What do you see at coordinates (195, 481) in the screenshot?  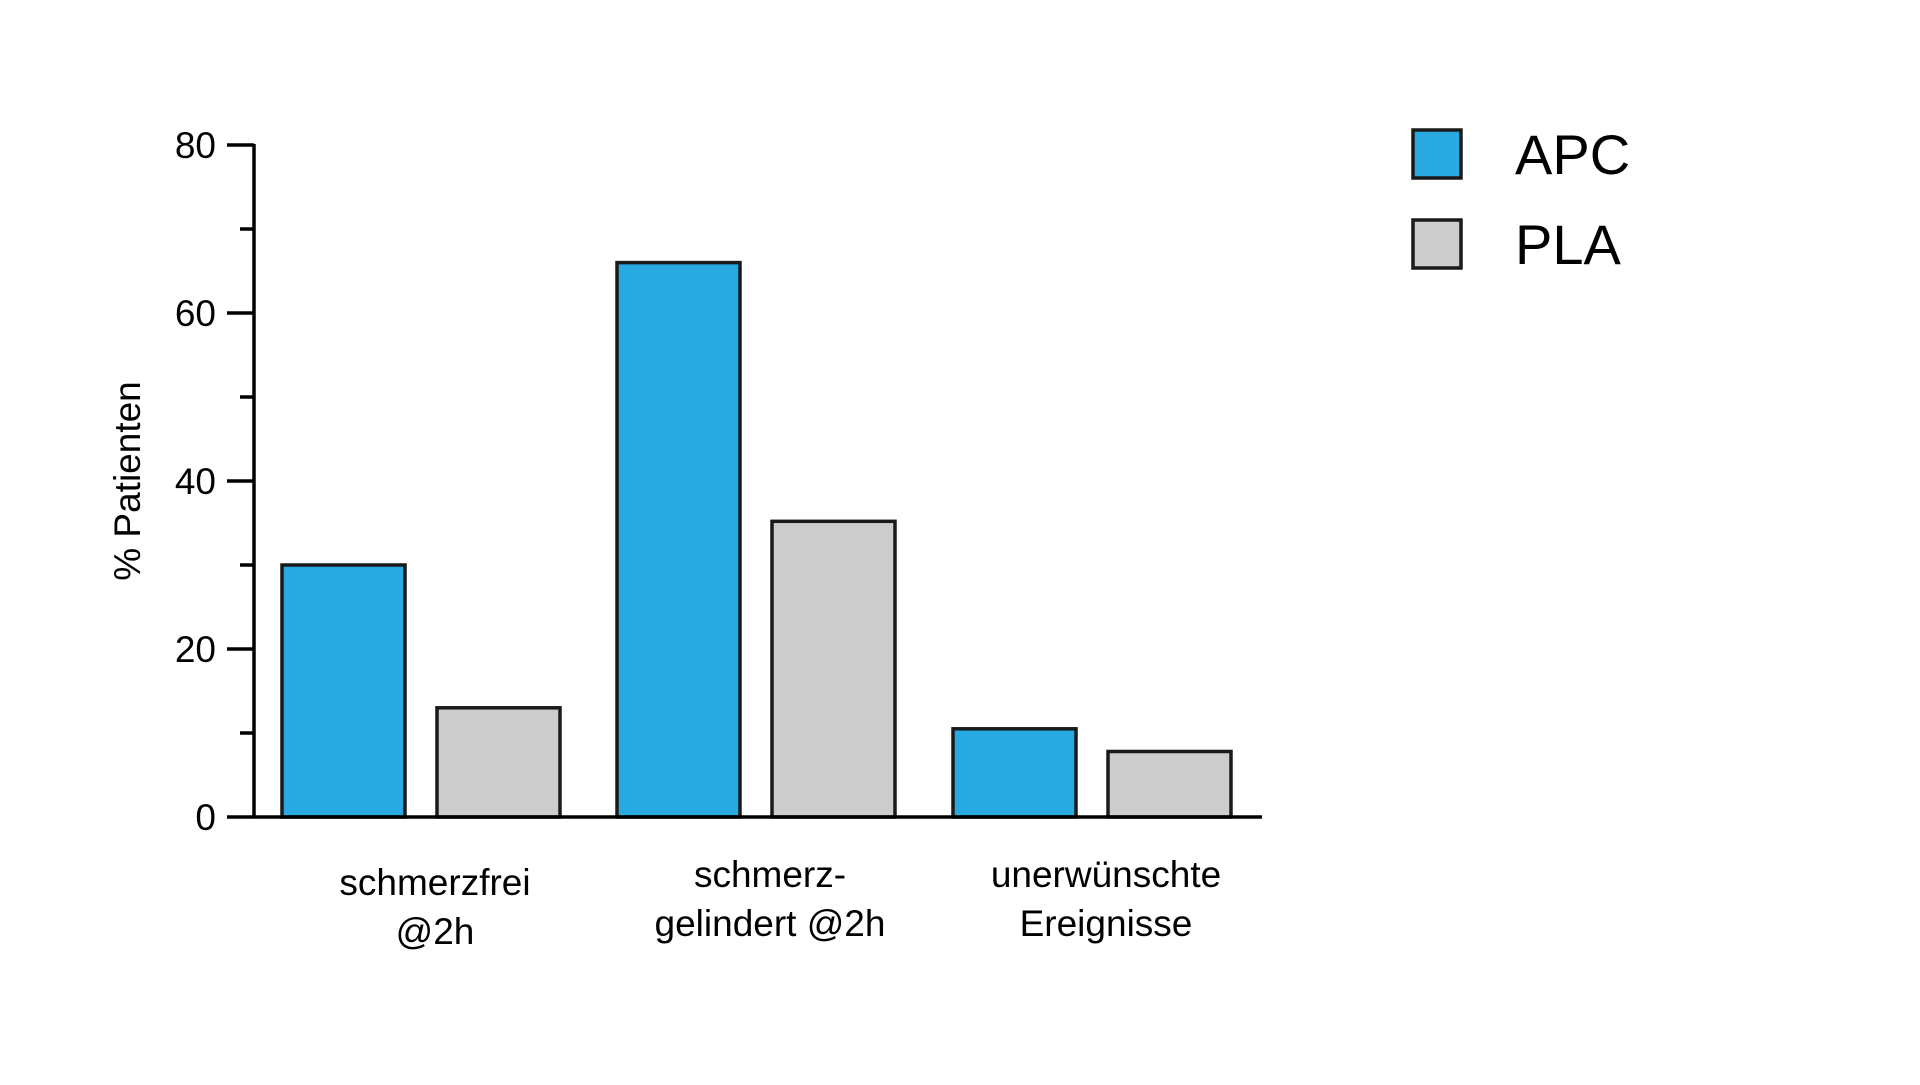 I see `y-tick-label: 40` at bounding box center [195, 481].